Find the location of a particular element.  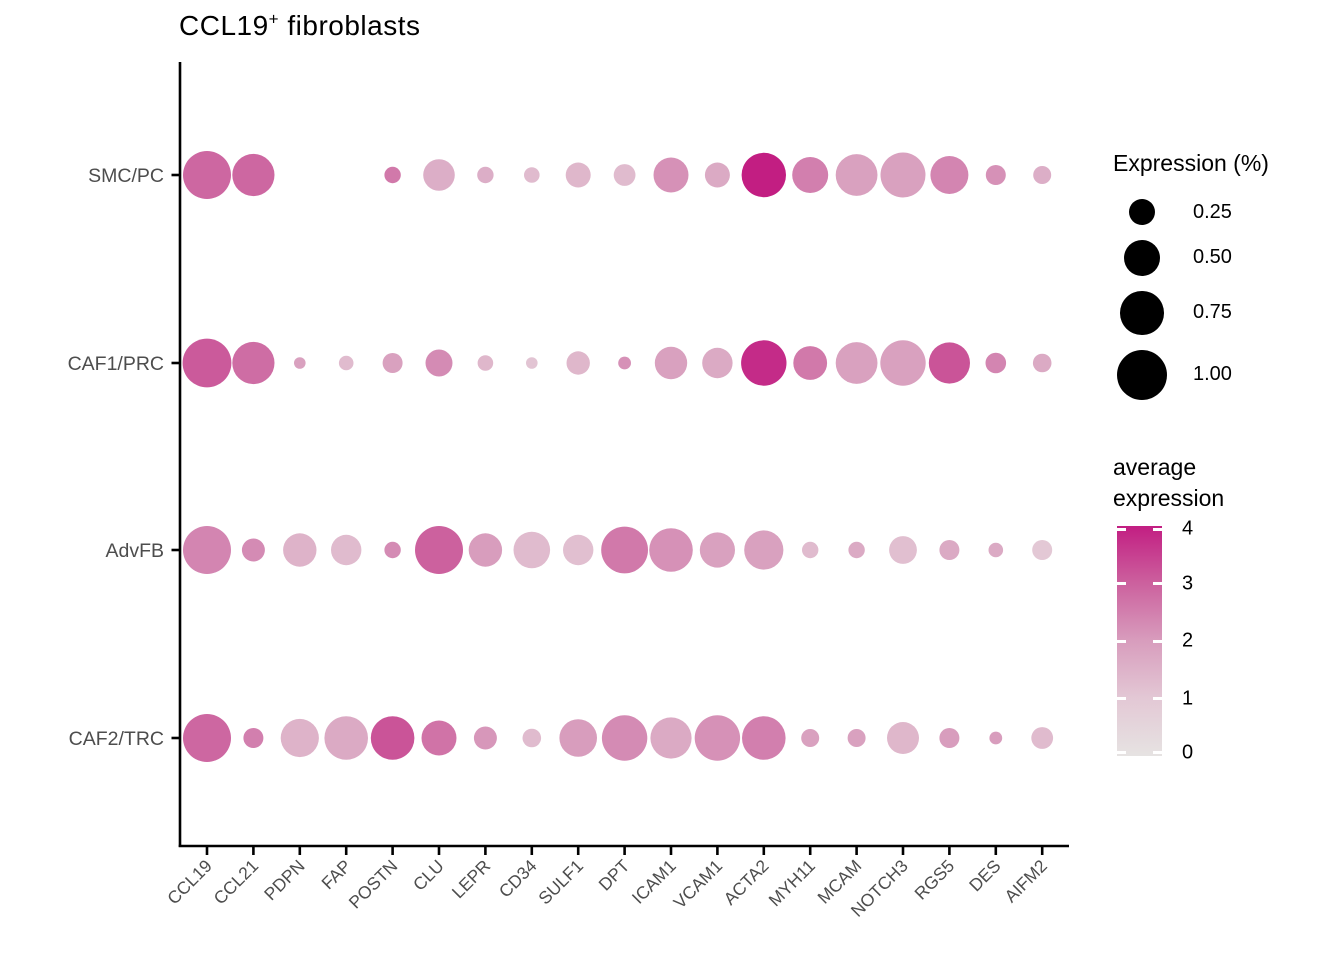

color-legend-title-line2: expression is located at coordinates (1169, 498).